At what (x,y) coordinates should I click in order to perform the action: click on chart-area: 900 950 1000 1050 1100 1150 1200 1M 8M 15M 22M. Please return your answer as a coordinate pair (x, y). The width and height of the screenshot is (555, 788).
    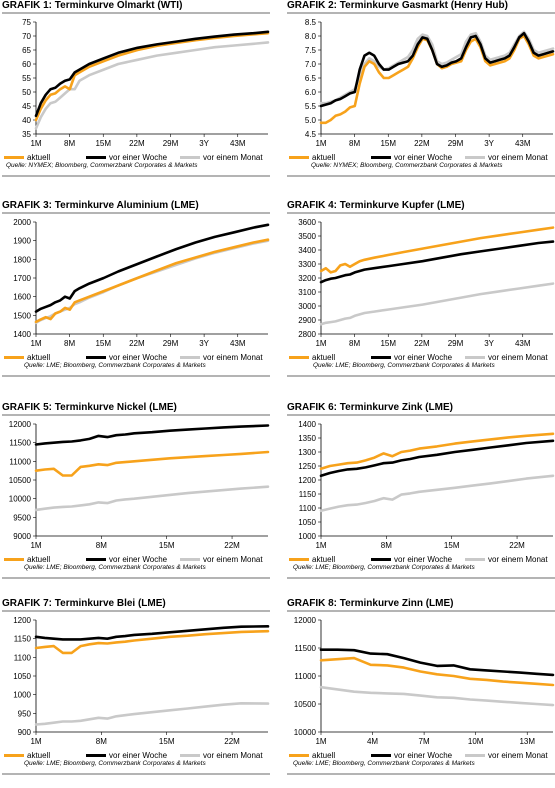
    Looking at the image, I should click on (137, 685).